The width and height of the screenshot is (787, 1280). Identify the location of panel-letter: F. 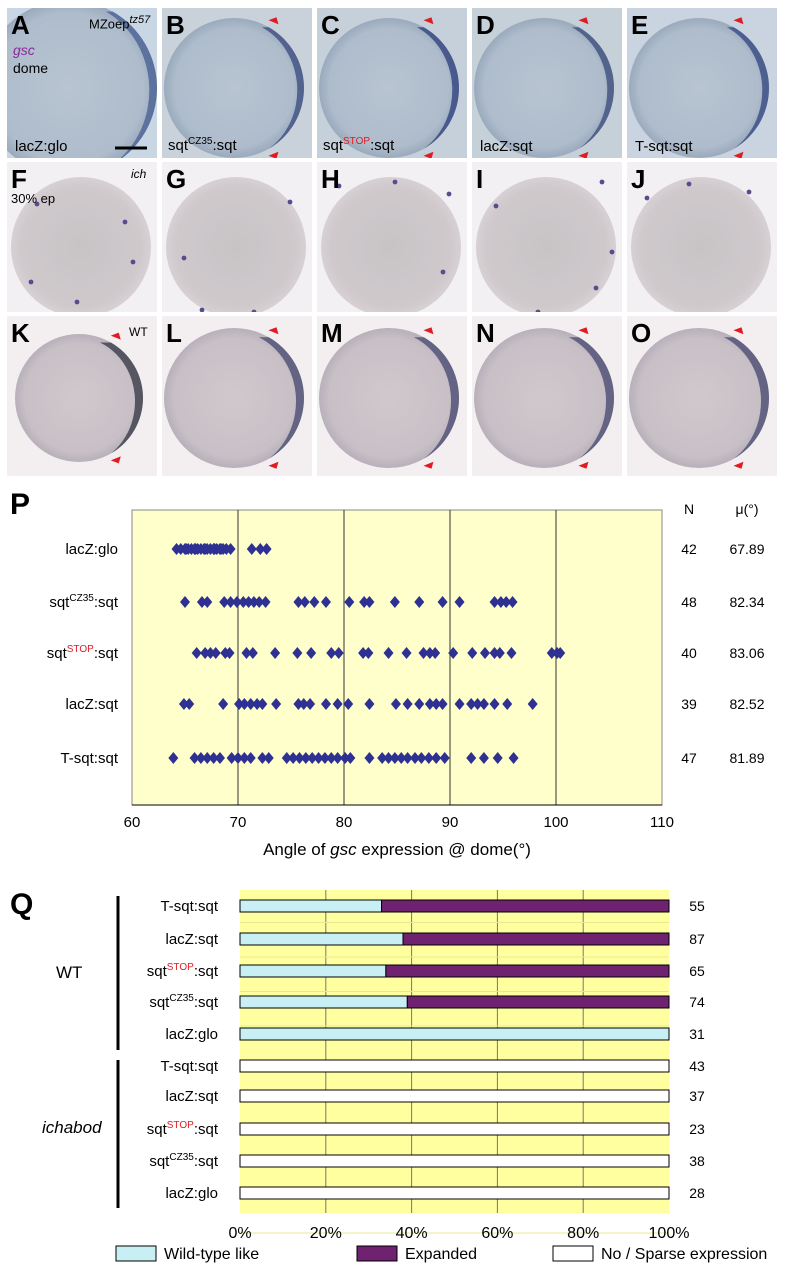
(19, 179).